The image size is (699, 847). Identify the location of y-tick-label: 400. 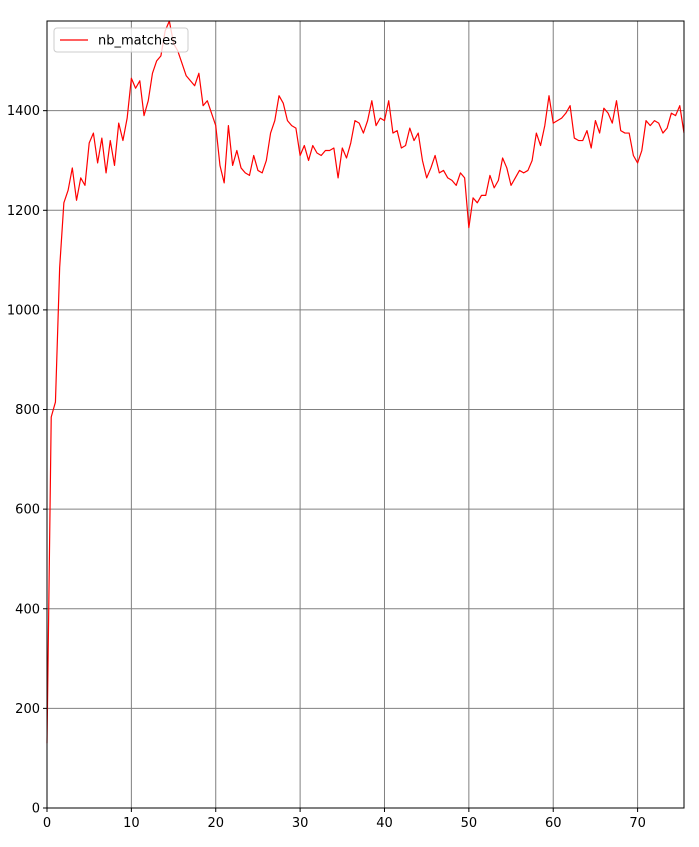
(27, 609).